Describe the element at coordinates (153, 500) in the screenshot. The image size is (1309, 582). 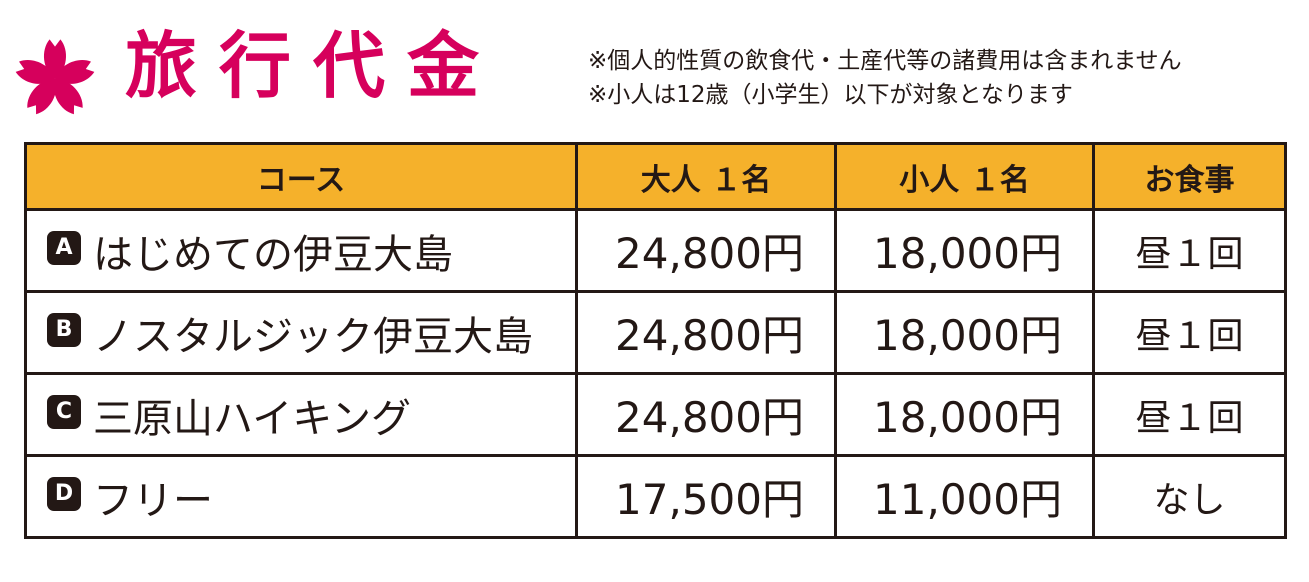
I see `course-name: フリー` at that location.